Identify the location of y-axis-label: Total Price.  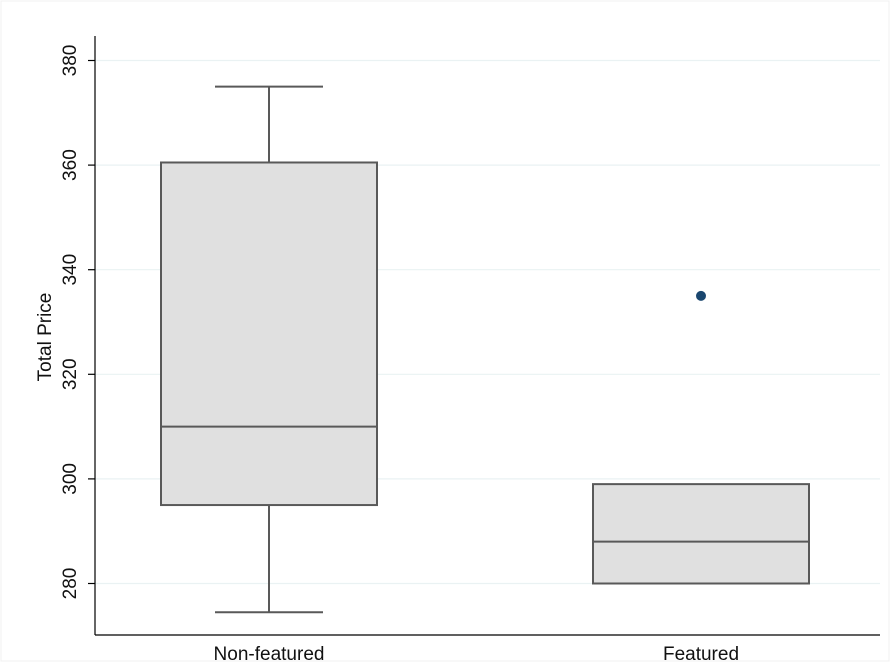
(45, 337).